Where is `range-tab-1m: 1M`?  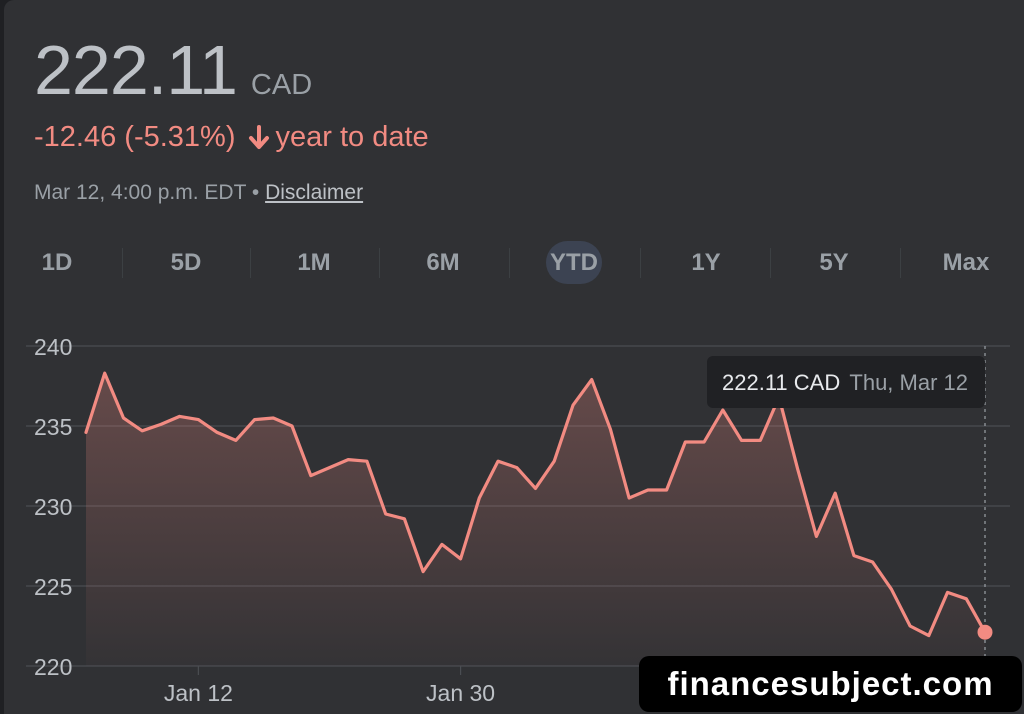
range-tab-1m: 1M is located at coordinates (314, 263).